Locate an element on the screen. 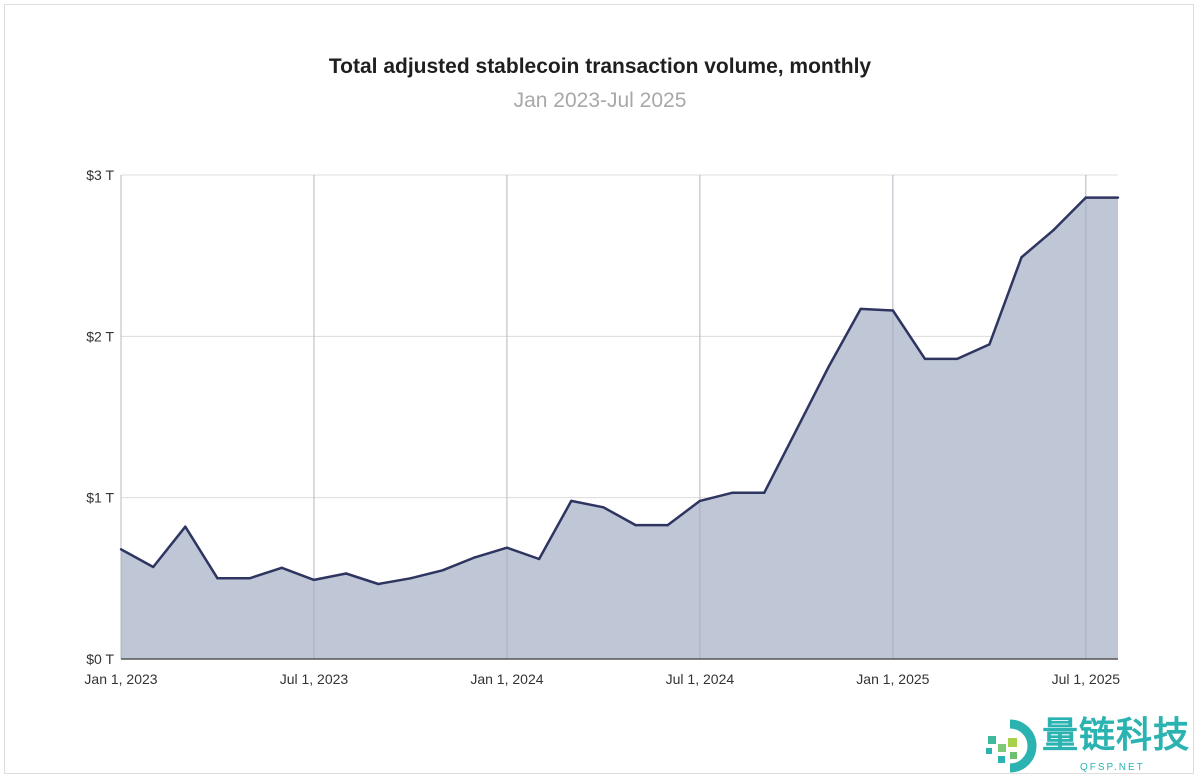 This screenshot has width=1200, height=780. y-tick-label: $2 T is located at coordinates (100, 336).